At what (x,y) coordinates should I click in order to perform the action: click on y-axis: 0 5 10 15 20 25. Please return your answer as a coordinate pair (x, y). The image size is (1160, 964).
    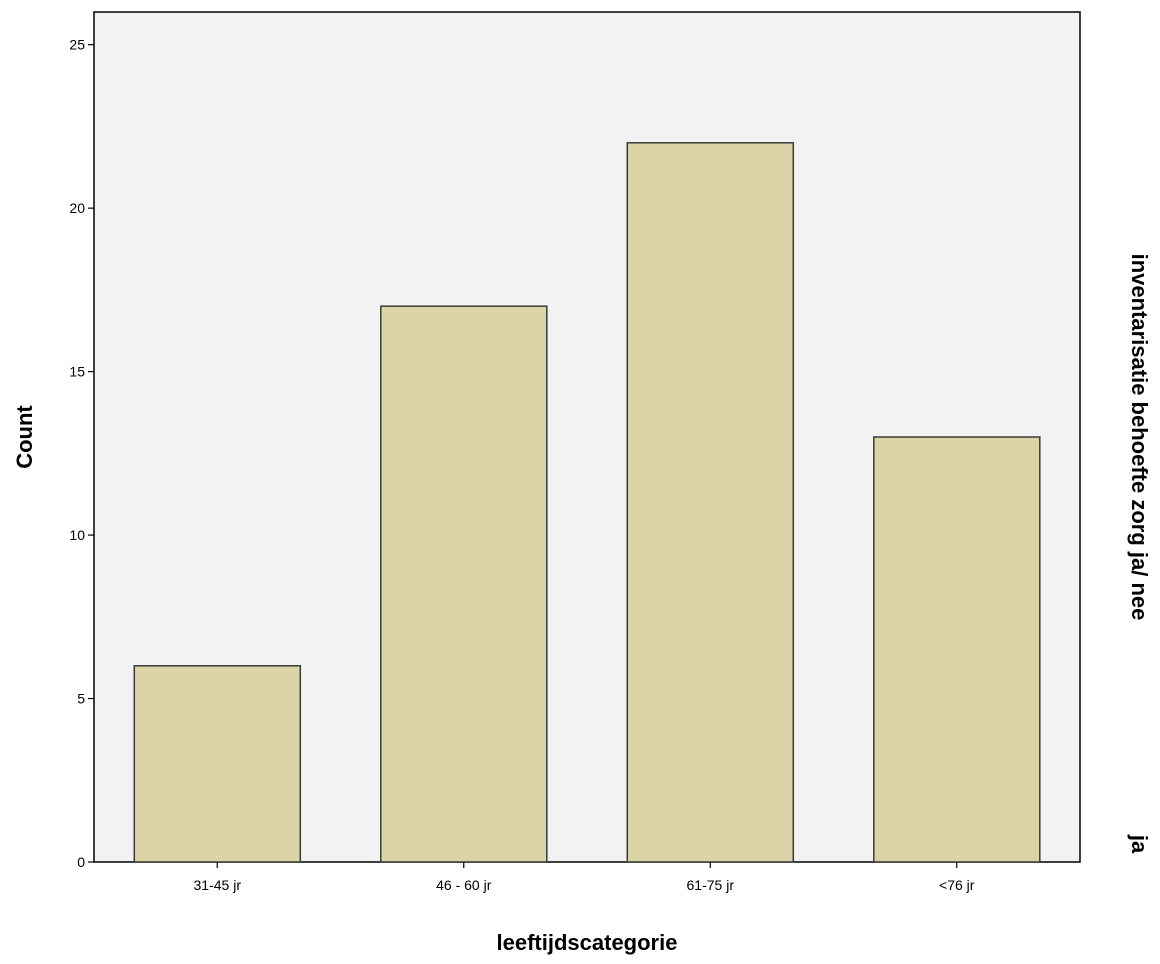
    Looking at the image, I should click on (81, 453).